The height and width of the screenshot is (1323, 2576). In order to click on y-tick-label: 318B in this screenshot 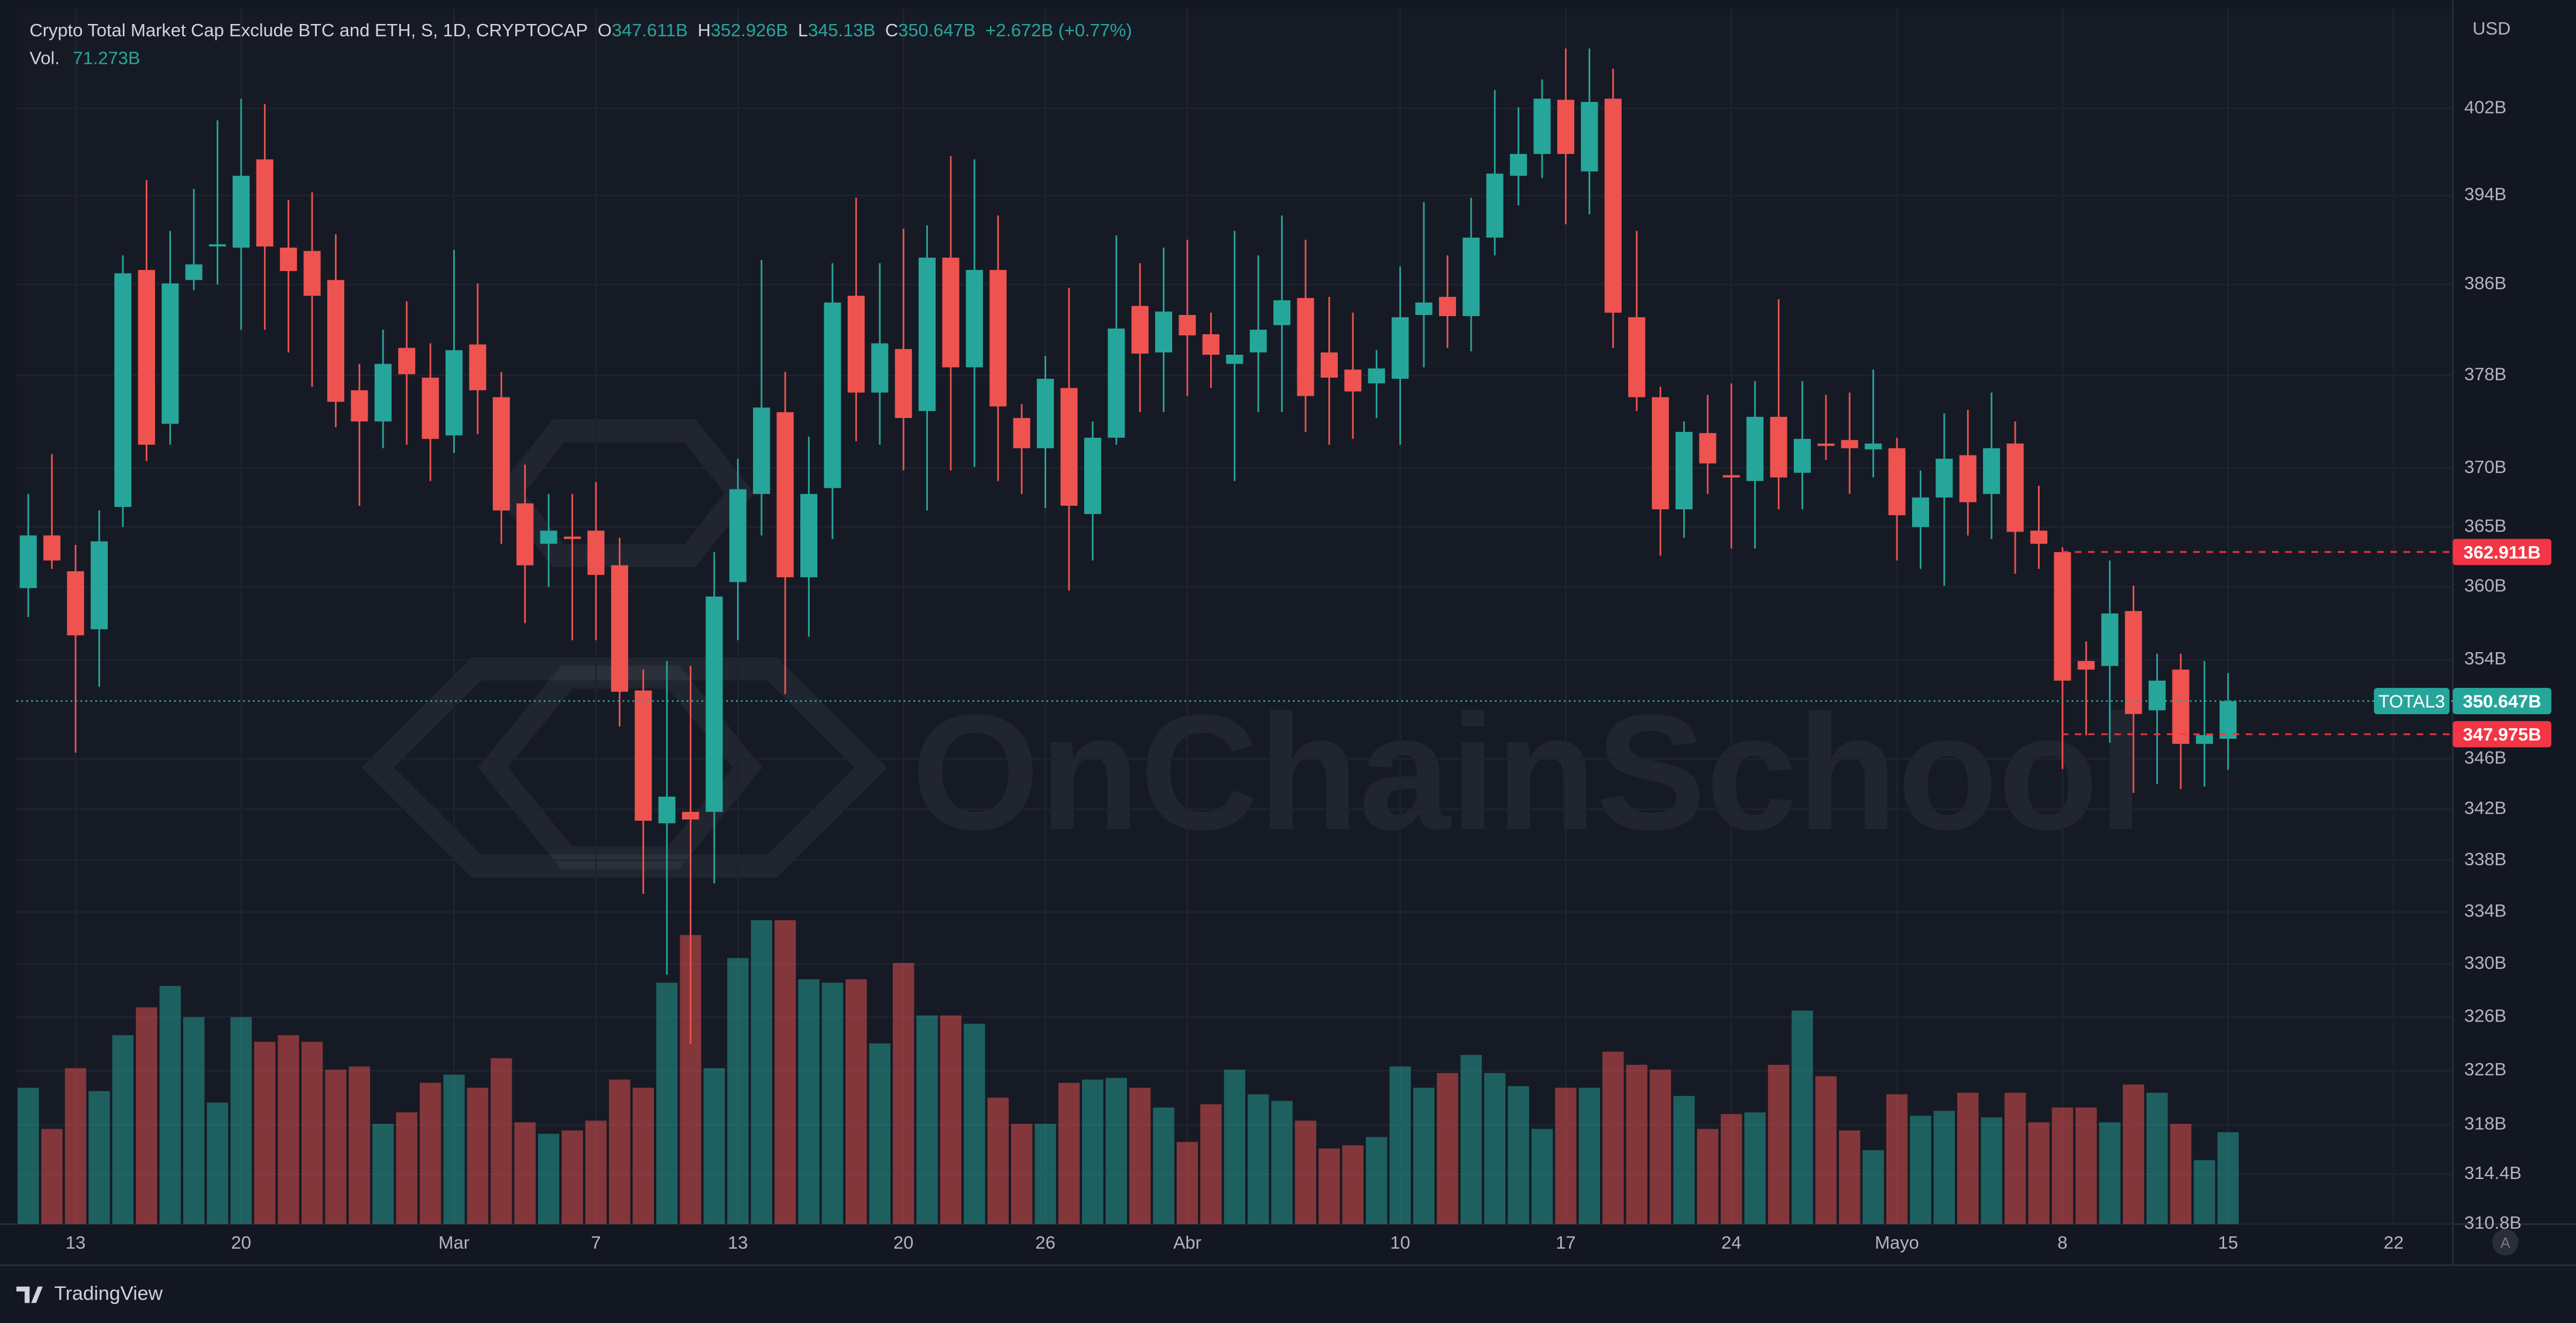, I will do `click(2485, 1123)`.